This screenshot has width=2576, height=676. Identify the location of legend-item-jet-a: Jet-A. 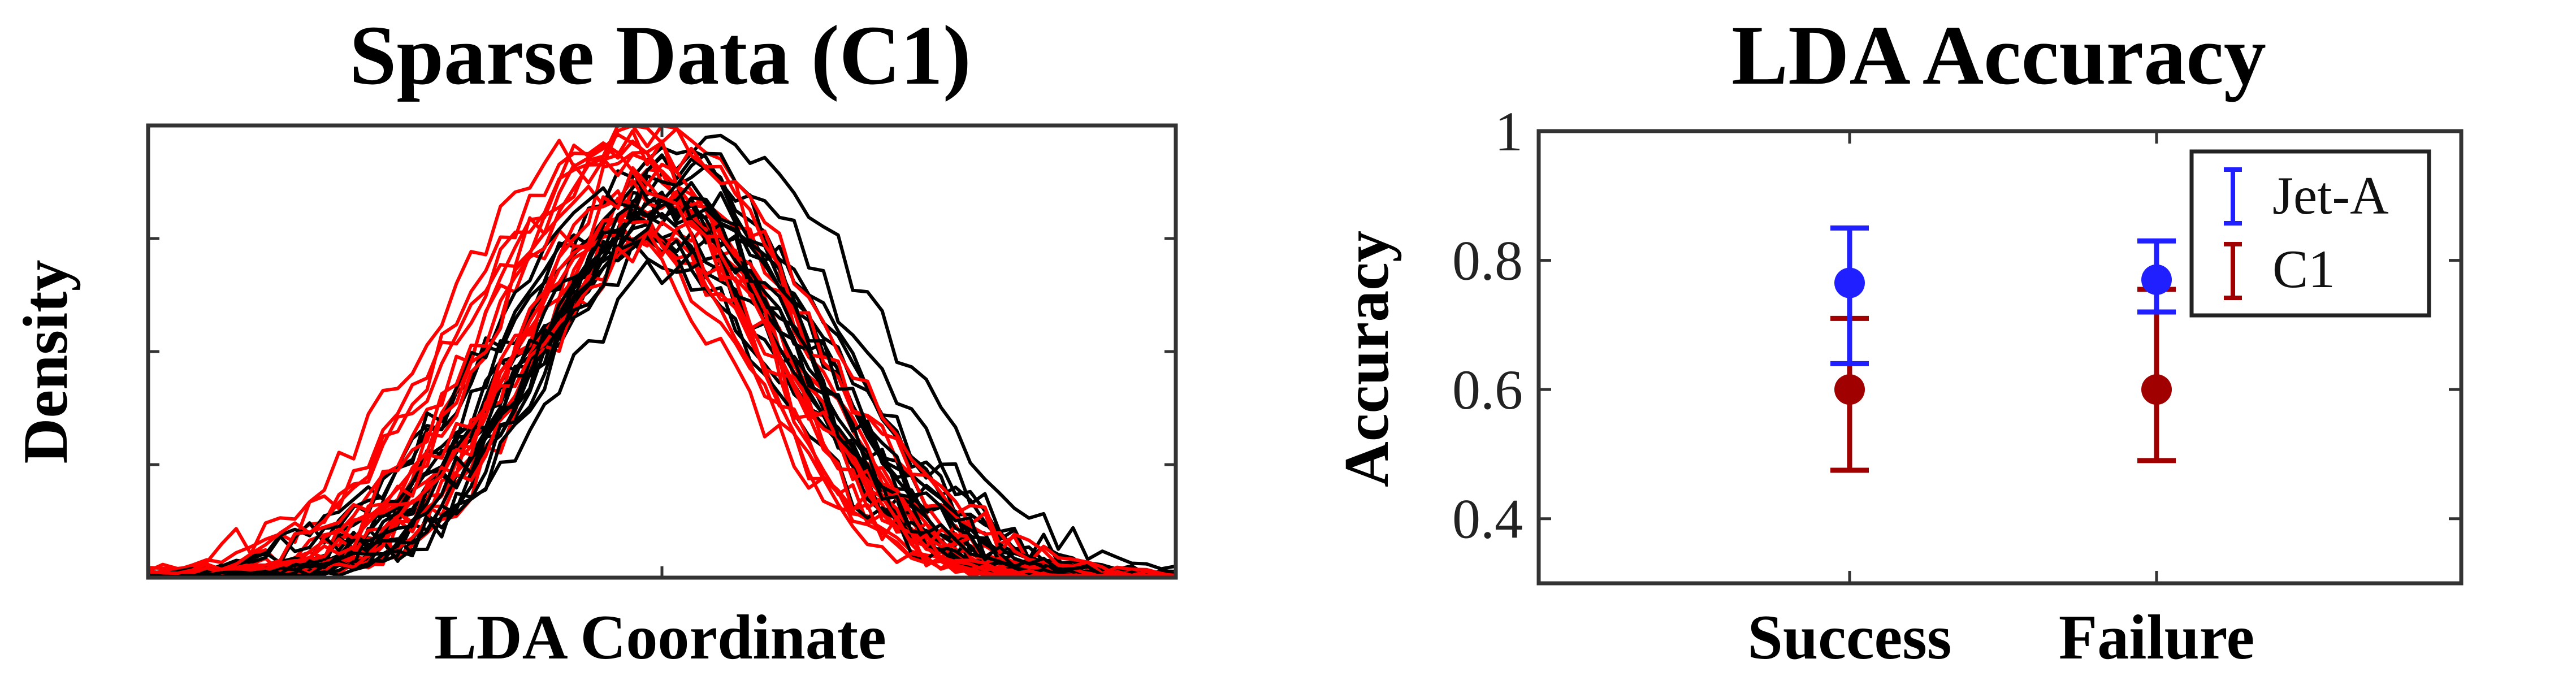
(2306, 196).